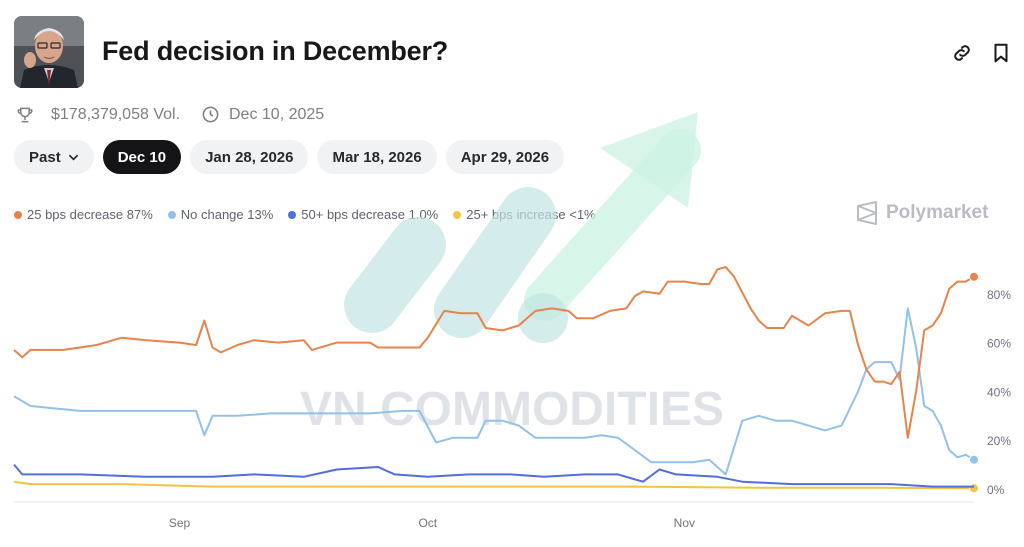 The height and width of the screenshot is (547, 1024). I want to click on watermark-text: VN COMMODITIES, so click(512, 409).